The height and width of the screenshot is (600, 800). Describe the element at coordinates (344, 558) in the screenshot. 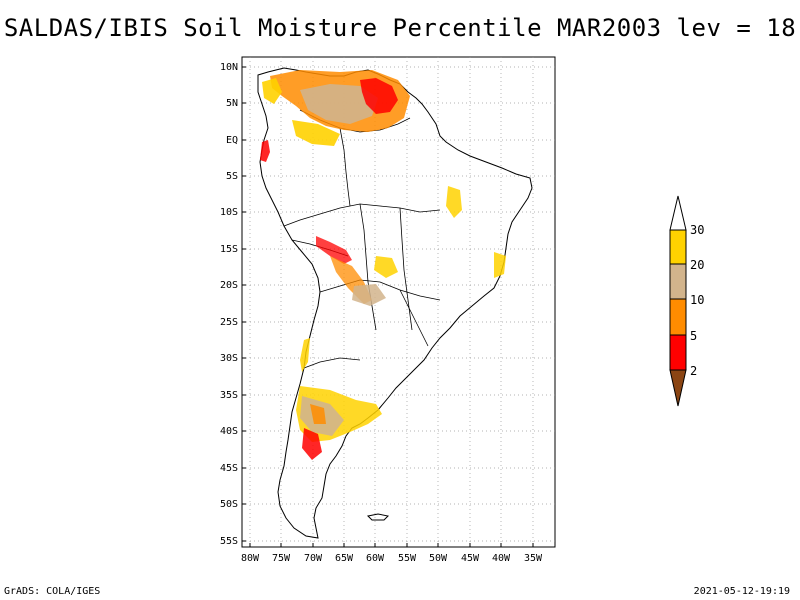

I see `lon-label: 65W` at that location.